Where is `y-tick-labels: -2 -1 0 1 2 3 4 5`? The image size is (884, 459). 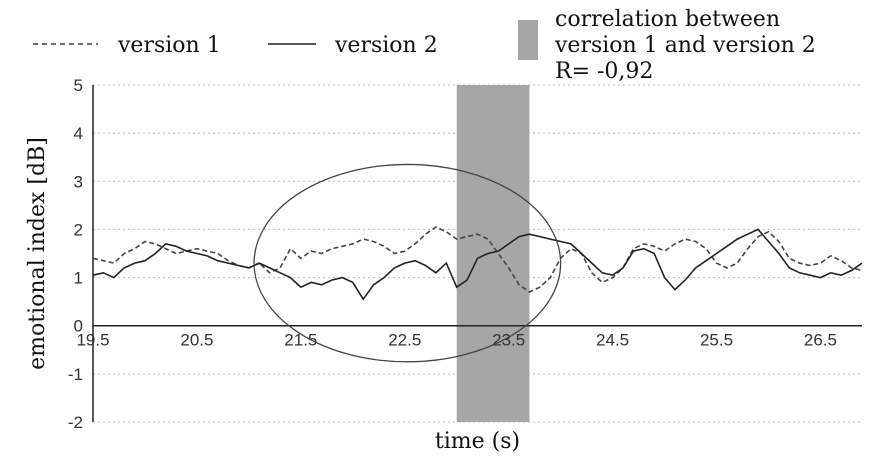
y-tick-labels: -2 -1 0 1 2 3 4 5 is located at coordinates (75, 254).